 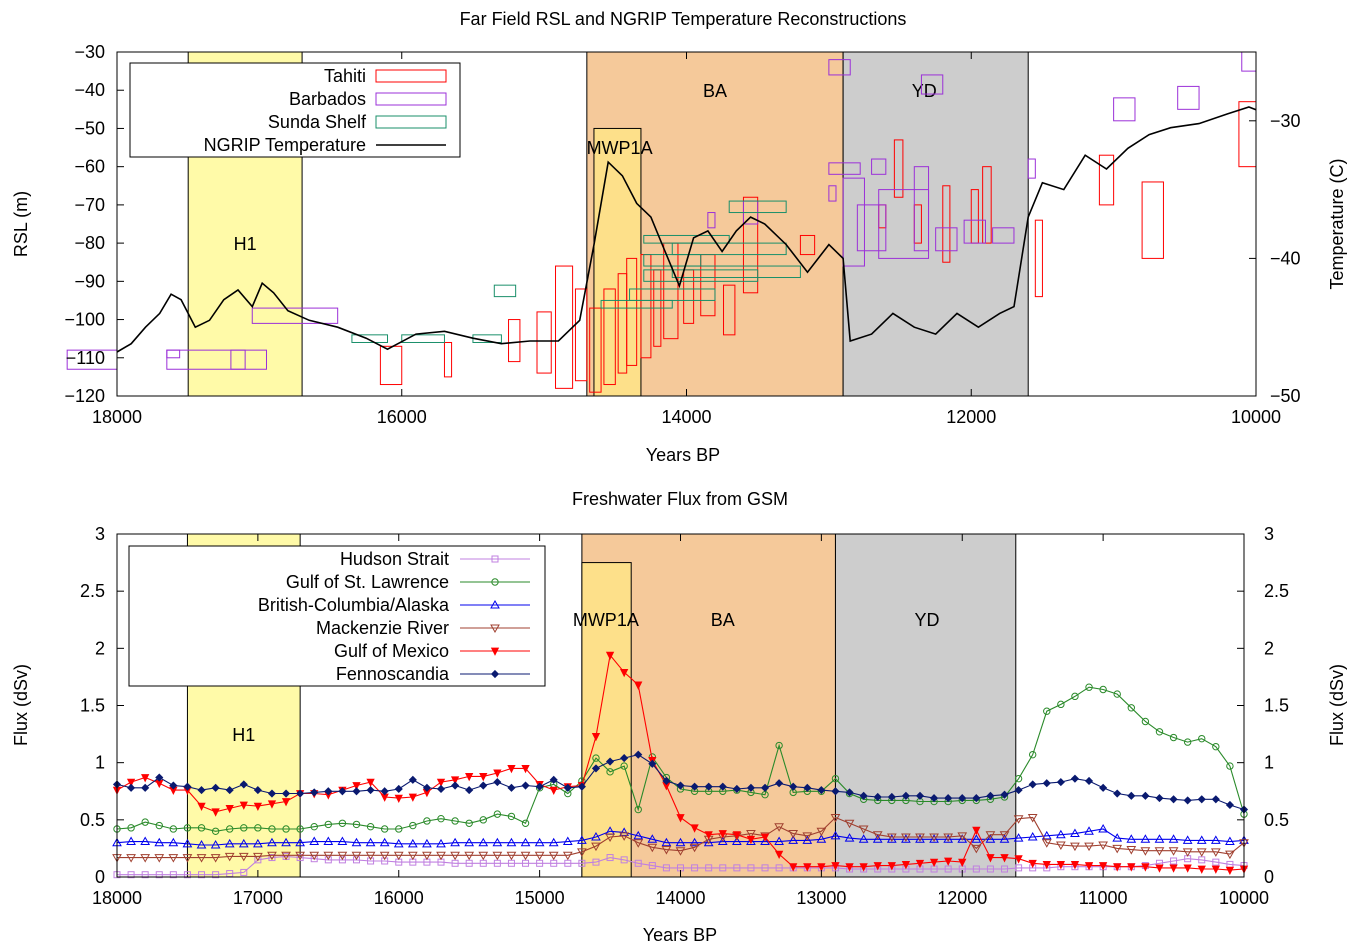 I want to click on period-label-h1: H1, so click(x=245, y=244).